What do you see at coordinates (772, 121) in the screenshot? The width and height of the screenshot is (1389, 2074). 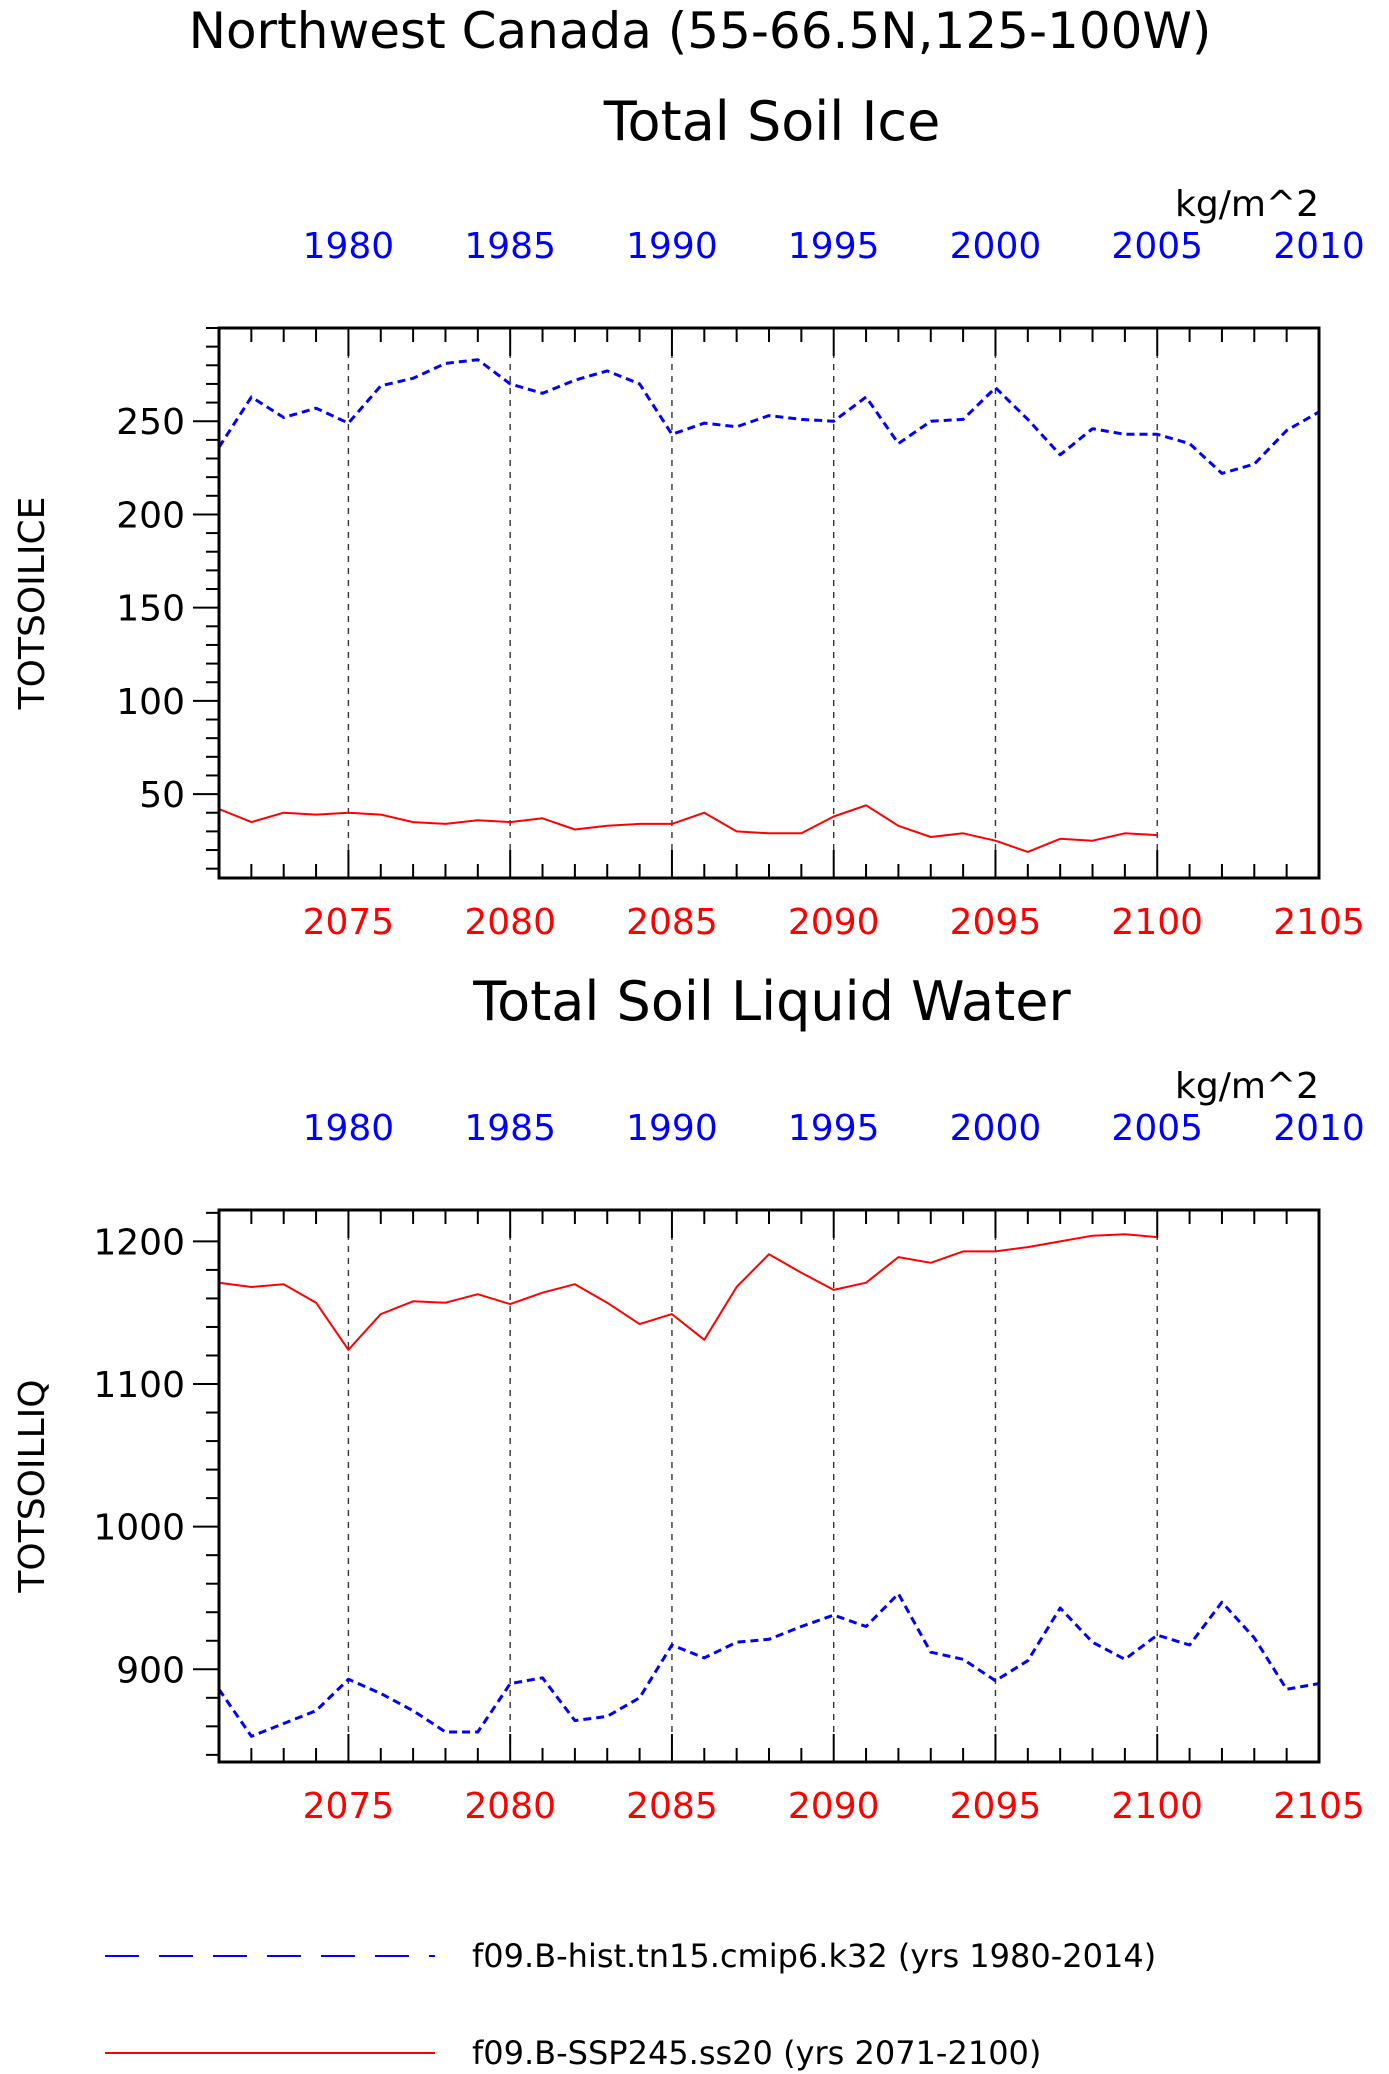 I see `panel-1-title: Total Soil Ice` at bounding box center [772, 121].